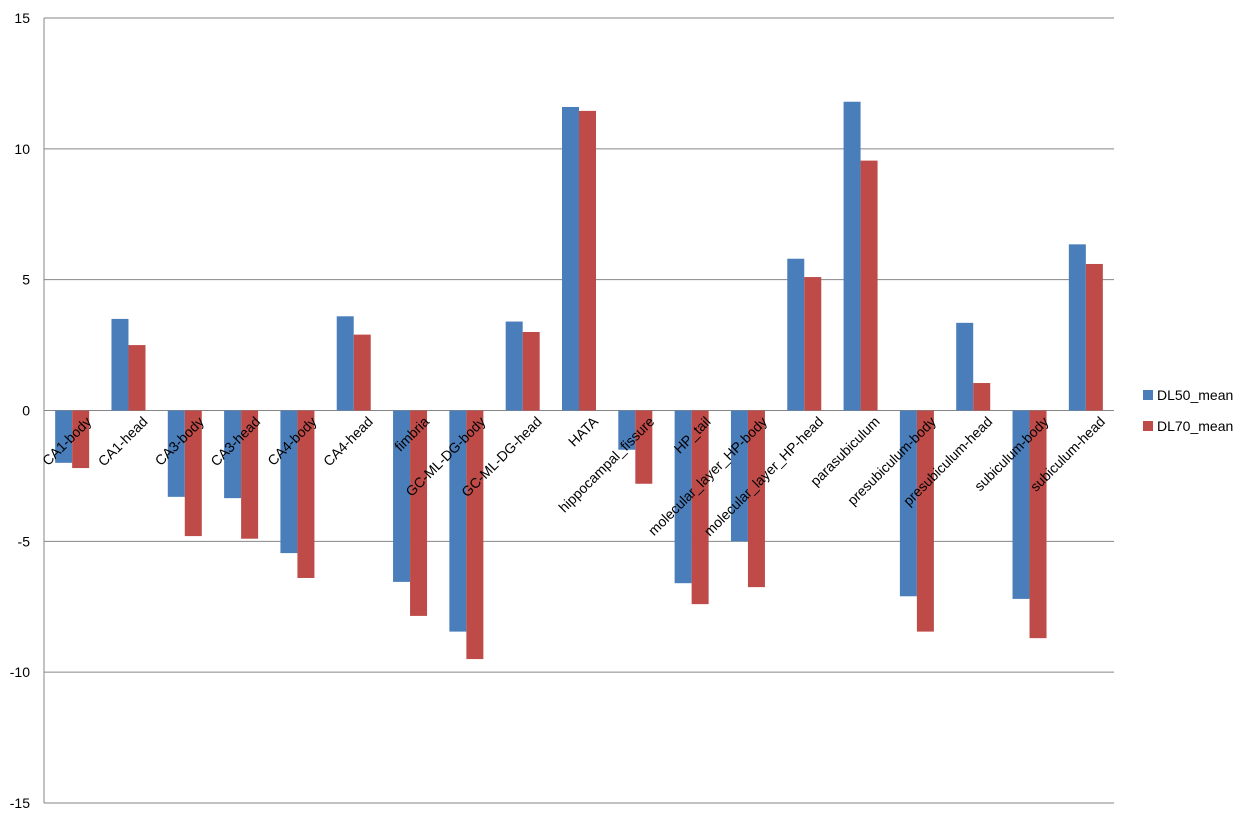  Describe the element at coordinates (348, 441) in the screenshot. I see `x-tick-label: CA4-head` at that location.